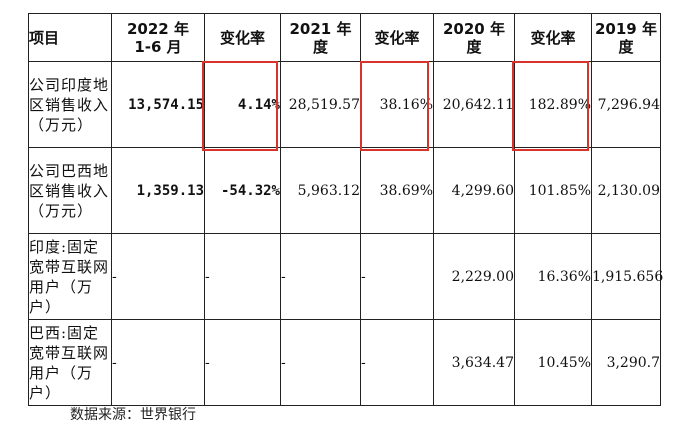 The height and width of the screenshot is (432, 694). I want to click on header-change-2020: 变化率, so click(553, 37).